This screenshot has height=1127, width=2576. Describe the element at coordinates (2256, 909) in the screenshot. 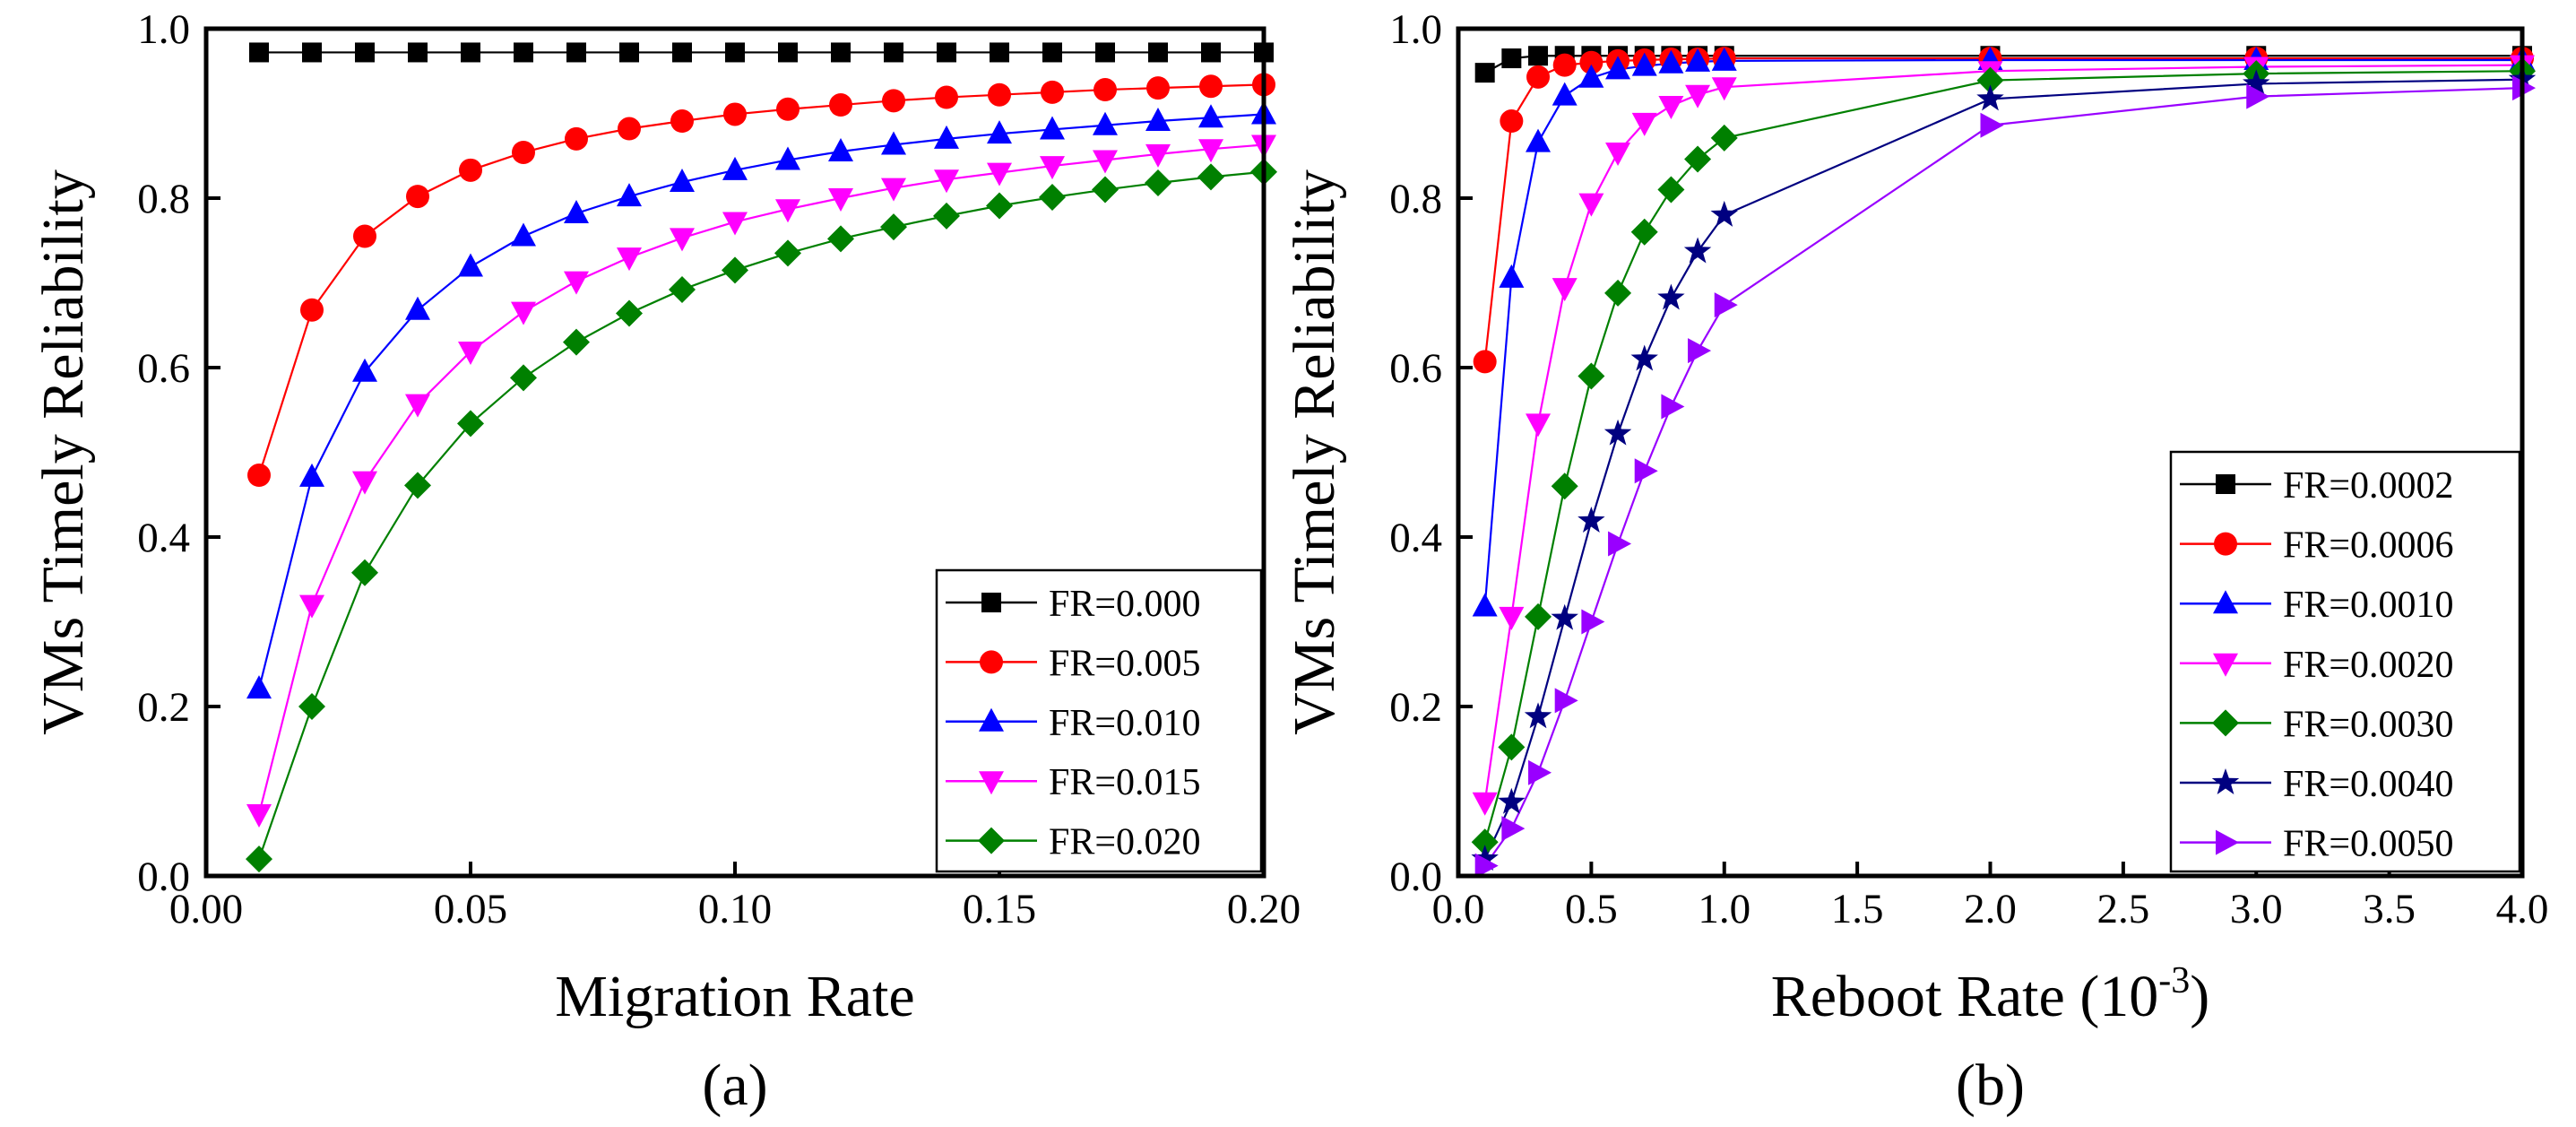

I see `x-tick-label: 3.0` at that location.